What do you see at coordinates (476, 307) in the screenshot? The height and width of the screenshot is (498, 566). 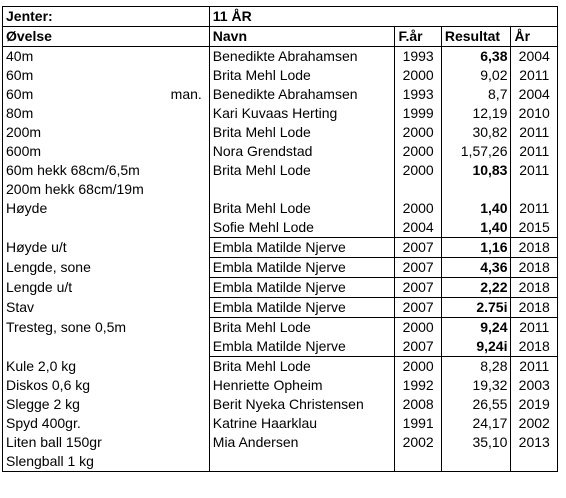 I see `cell-resultat: 2.75i` at bounding box center [476, 307].